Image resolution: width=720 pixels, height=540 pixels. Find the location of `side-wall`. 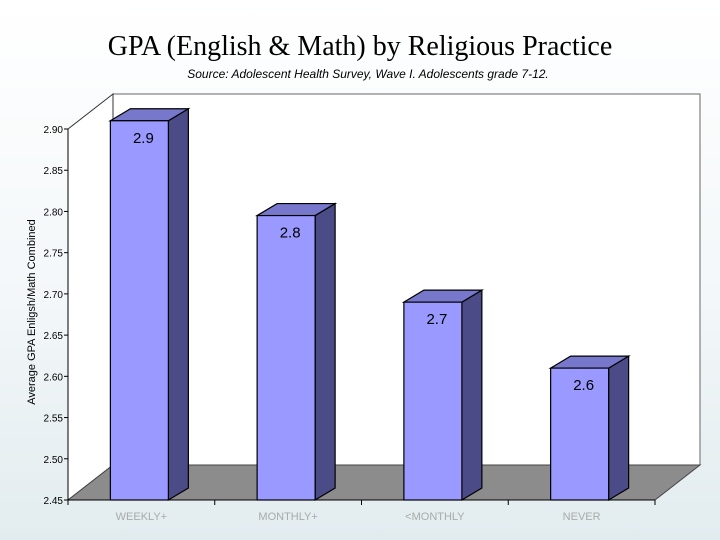

side-wall is located at coordinates (90, 297).